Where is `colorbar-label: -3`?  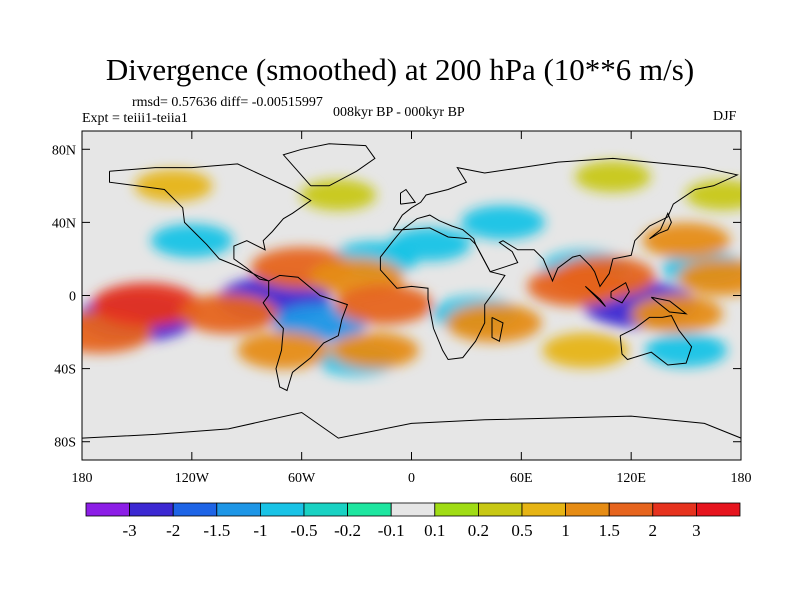 colorbar-label: -3 is located at coordinates (130, 530).